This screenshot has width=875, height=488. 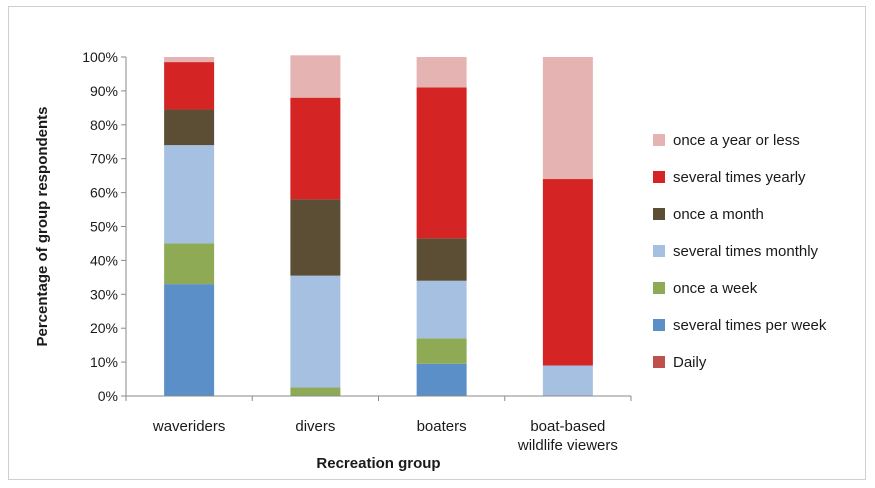 I want to click on legend-label: several times yearly, so click(x=739, y=177).